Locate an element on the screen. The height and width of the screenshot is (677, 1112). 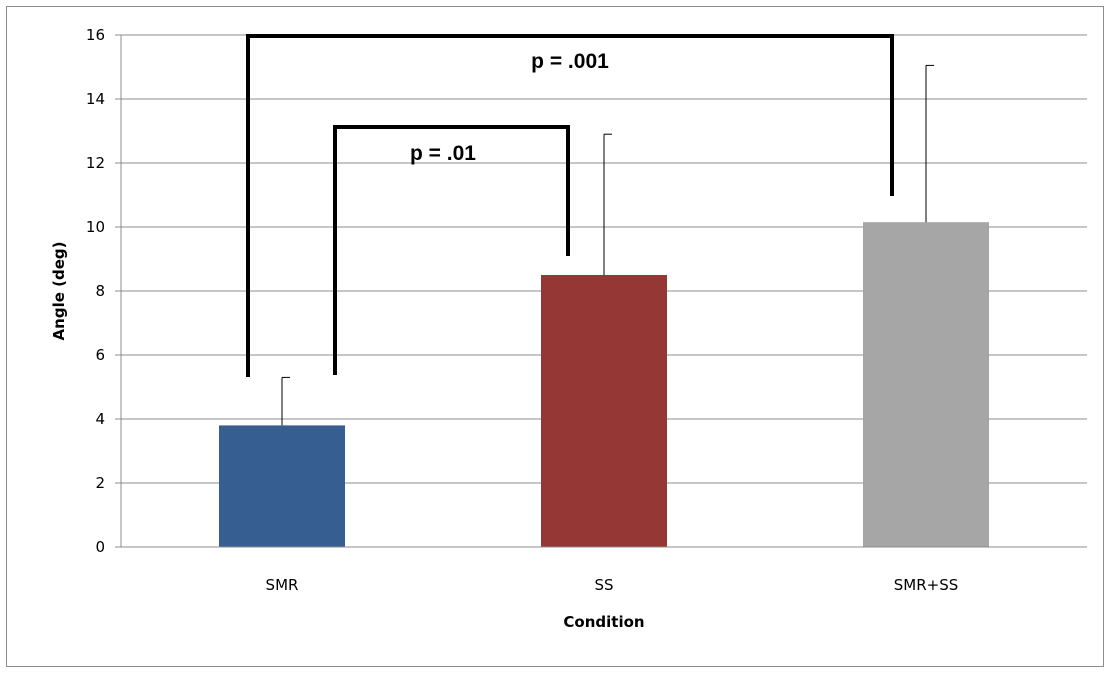
bar-smr is located at coordinates (282, 486).